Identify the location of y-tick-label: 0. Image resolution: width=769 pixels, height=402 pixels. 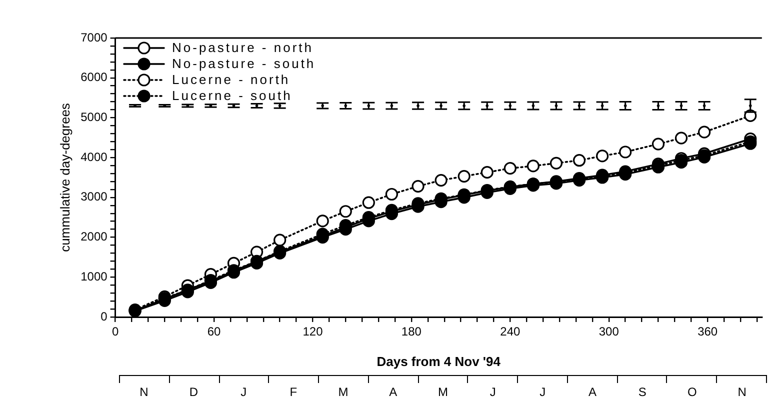
(104, 316).